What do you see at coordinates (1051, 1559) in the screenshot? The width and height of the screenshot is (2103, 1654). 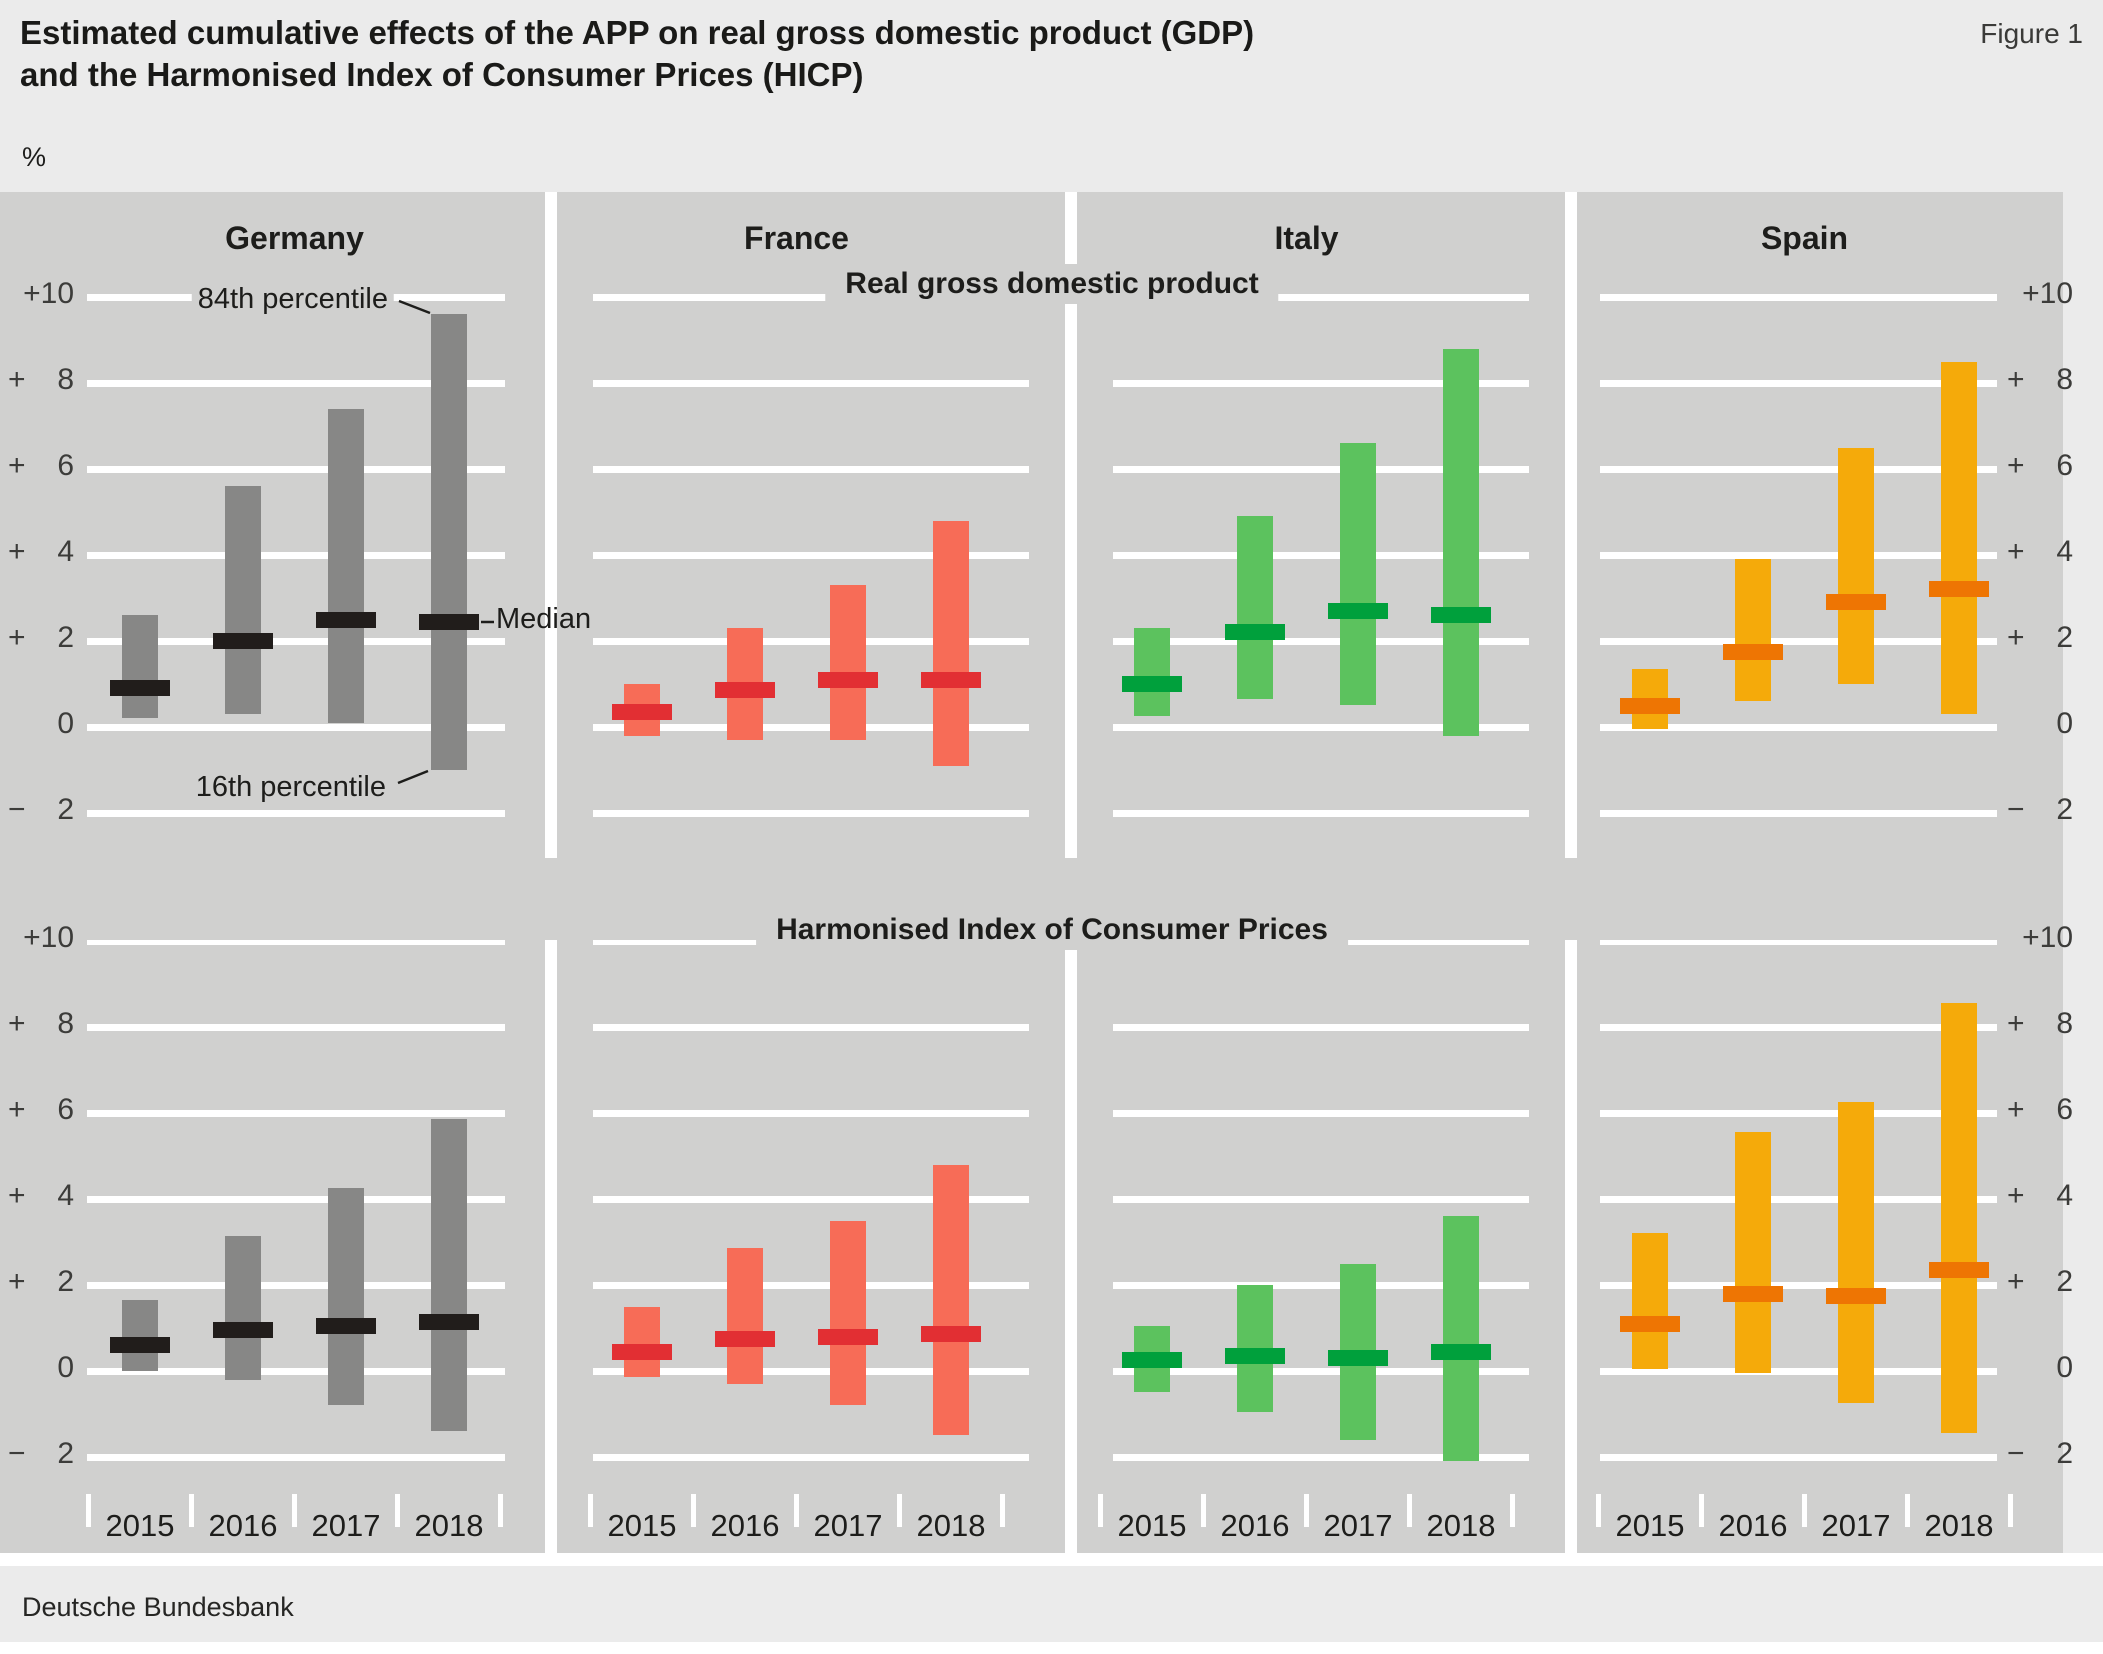 I see `divider-strip-top` at bounding box center [1051, 1559].